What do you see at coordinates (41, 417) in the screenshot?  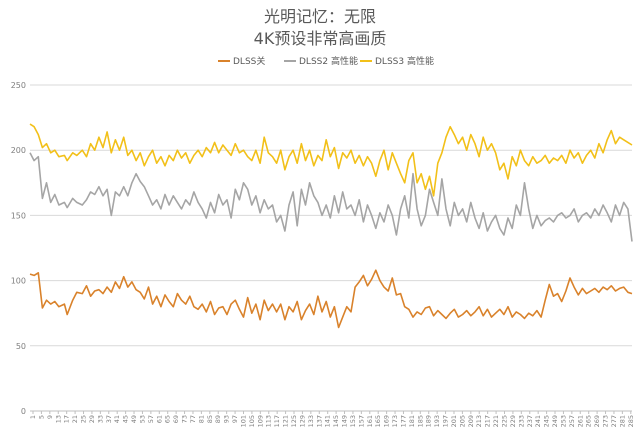 I see `x-tick-label: 5` at bounding box center [41, 417].